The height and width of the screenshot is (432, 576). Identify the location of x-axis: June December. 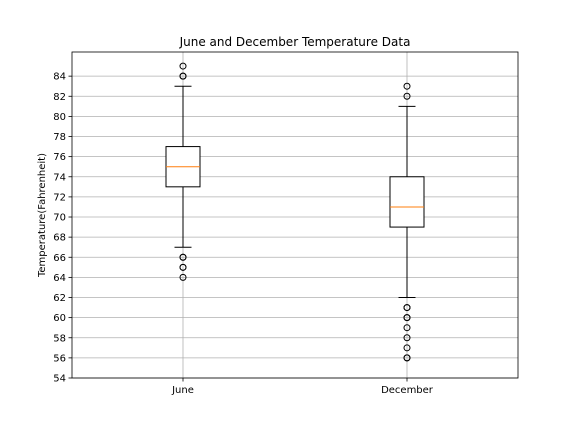
(302, 387).